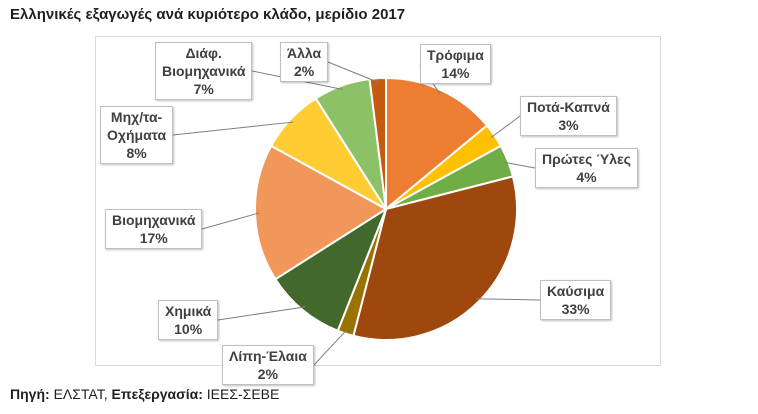 The width and height of the screenshot is (758, 414). Describe the element at coordinates (576, 300) in the screenshot. I see `data-label: Καύσιμα 33%` at that location.